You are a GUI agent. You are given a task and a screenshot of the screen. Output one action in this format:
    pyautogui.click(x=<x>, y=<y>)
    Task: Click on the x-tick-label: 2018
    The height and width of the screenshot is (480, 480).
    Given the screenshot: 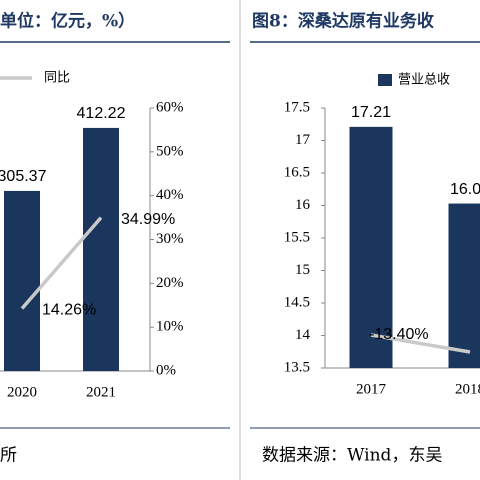 What is the action you would take?
    pyautogui.click(x=467, y=389)
    